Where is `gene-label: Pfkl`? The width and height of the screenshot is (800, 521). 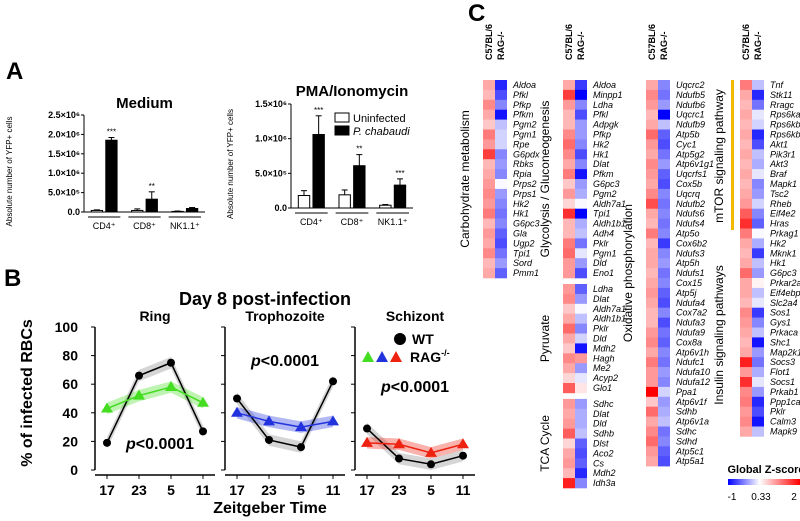 gene-label: Pfkl is located at coordinates (521, 95).